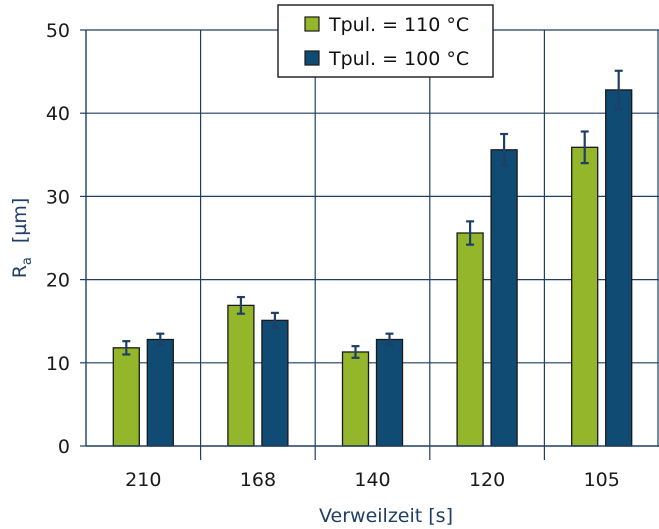 The image size is (659, 529). Describe the element at coordinates (64, 447) in the screenshot. I see `y-tick-label: 0` at that location.